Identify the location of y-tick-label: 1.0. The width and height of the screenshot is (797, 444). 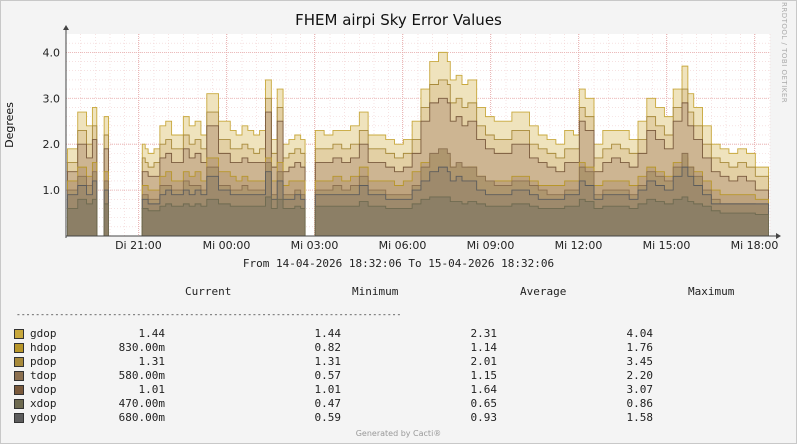
(52, 190).